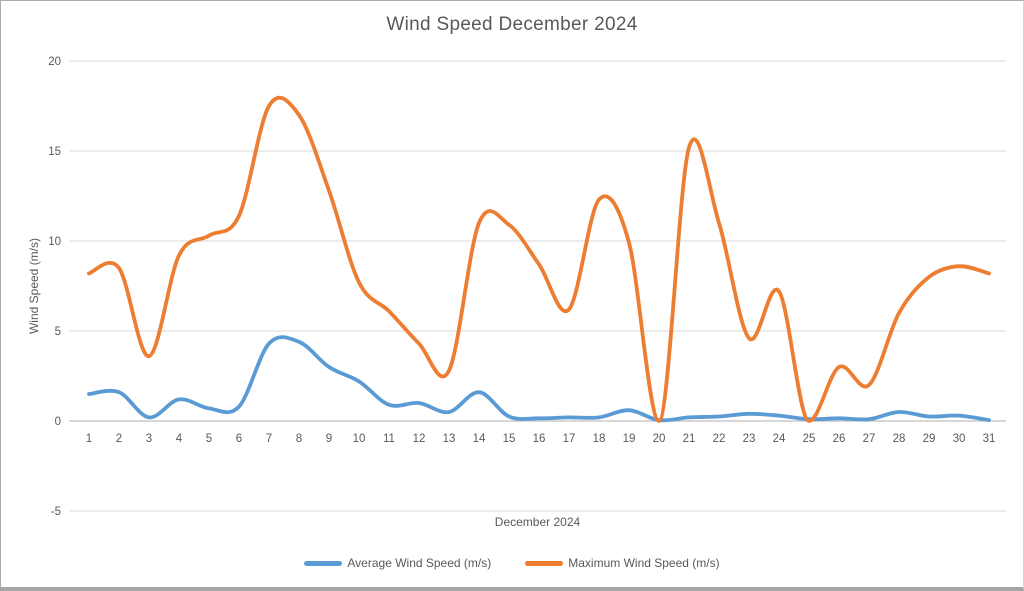 The image size is (1024, 591). I want to click on x-tick-label: 5, so click(209, 439).